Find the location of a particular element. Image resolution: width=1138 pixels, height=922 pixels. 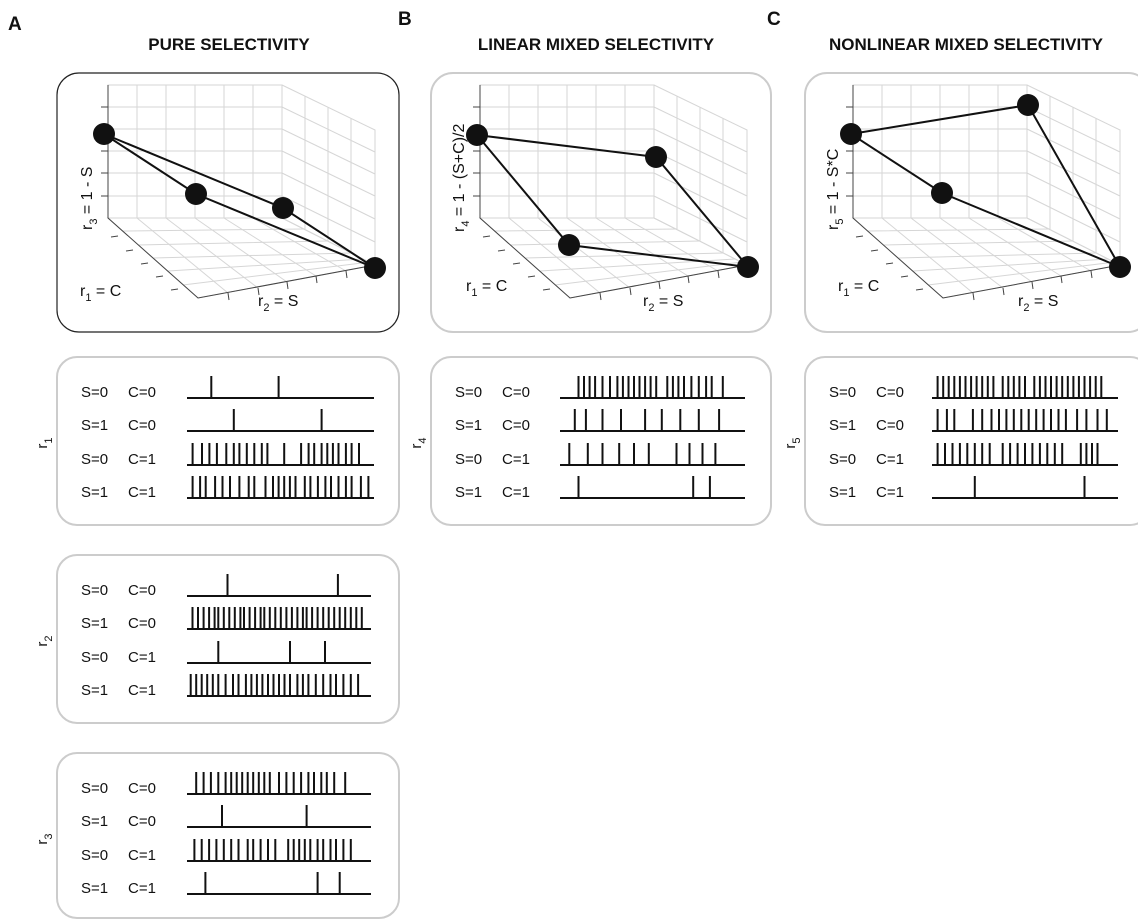

panel-a-letter: A is located at coordinates (15, 24).